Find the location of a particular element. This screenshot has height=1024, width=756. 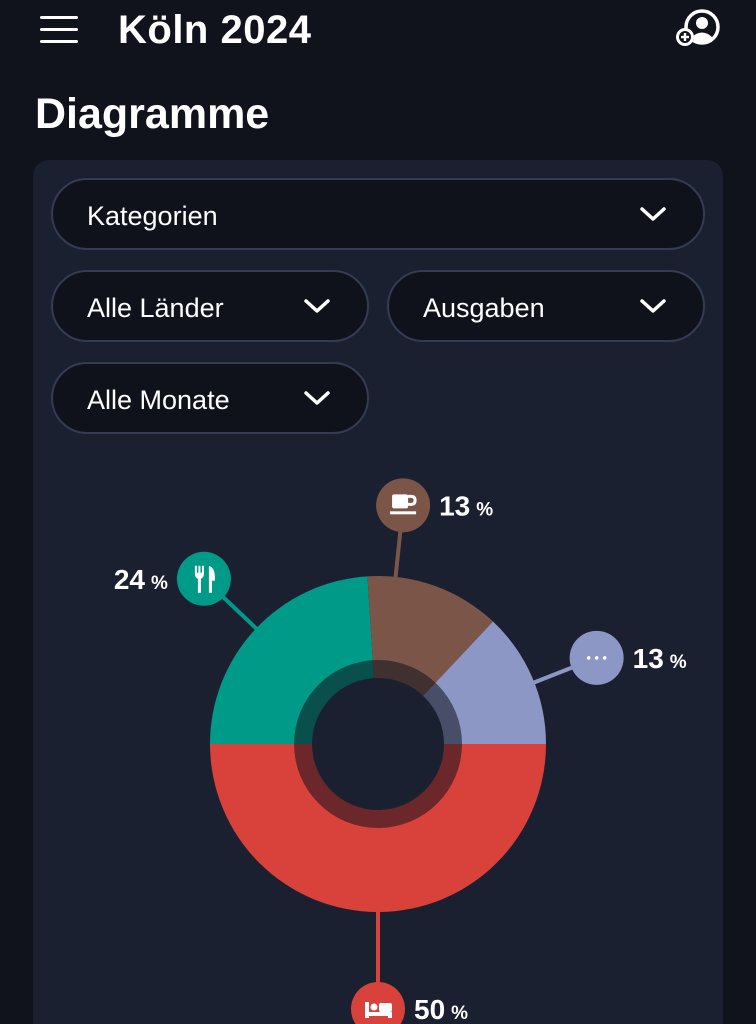

cutlery-icon is located at coordinates (204, 579).